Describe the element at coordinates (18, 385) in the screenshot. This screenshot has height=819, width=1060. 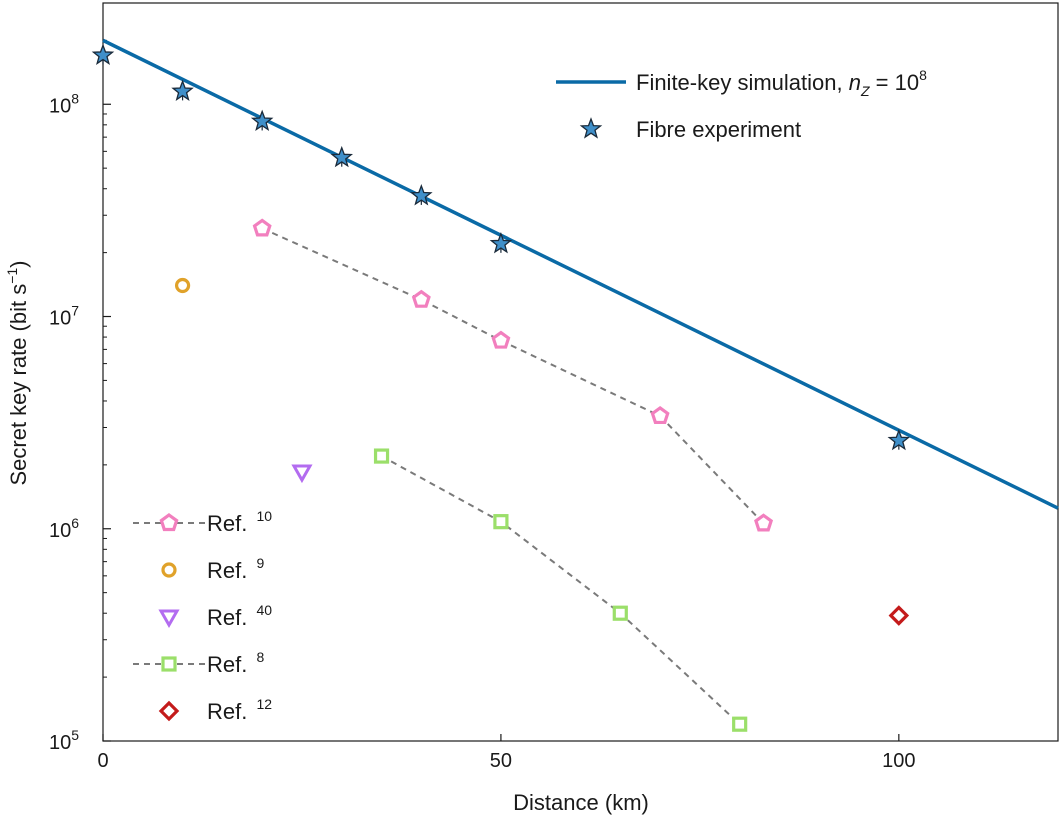
I see `y-axis-title-main: Secret key rate (bit s` at that location.